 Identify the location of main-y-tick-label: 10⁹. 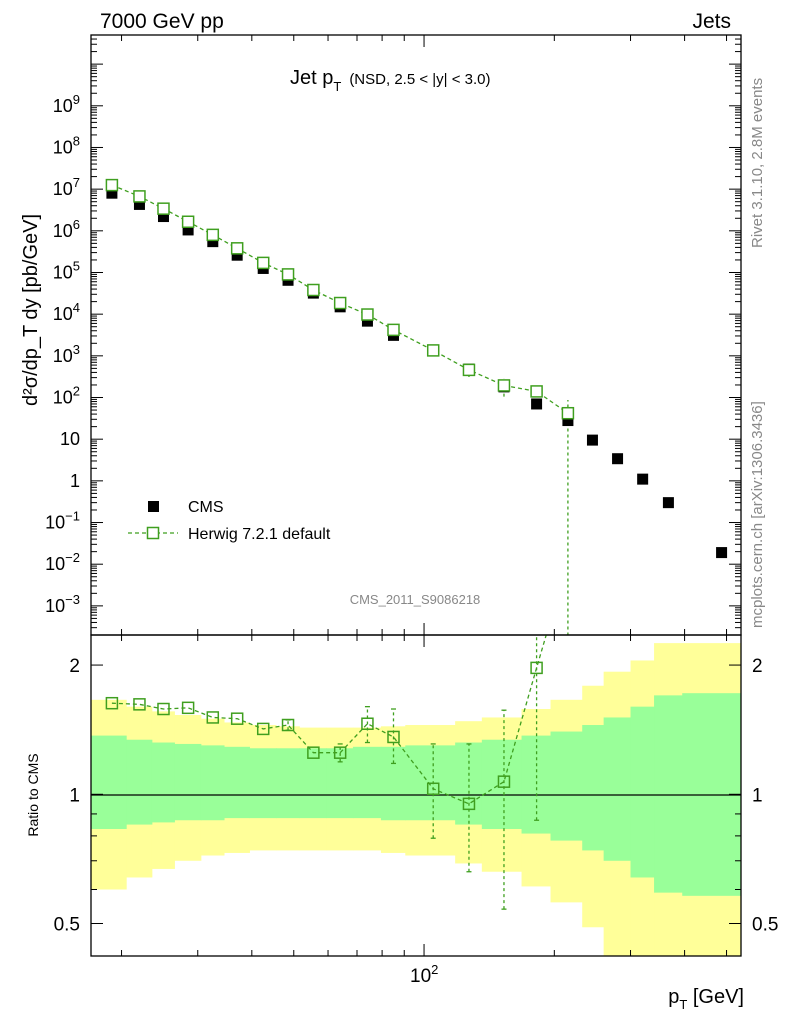
(66, 104).